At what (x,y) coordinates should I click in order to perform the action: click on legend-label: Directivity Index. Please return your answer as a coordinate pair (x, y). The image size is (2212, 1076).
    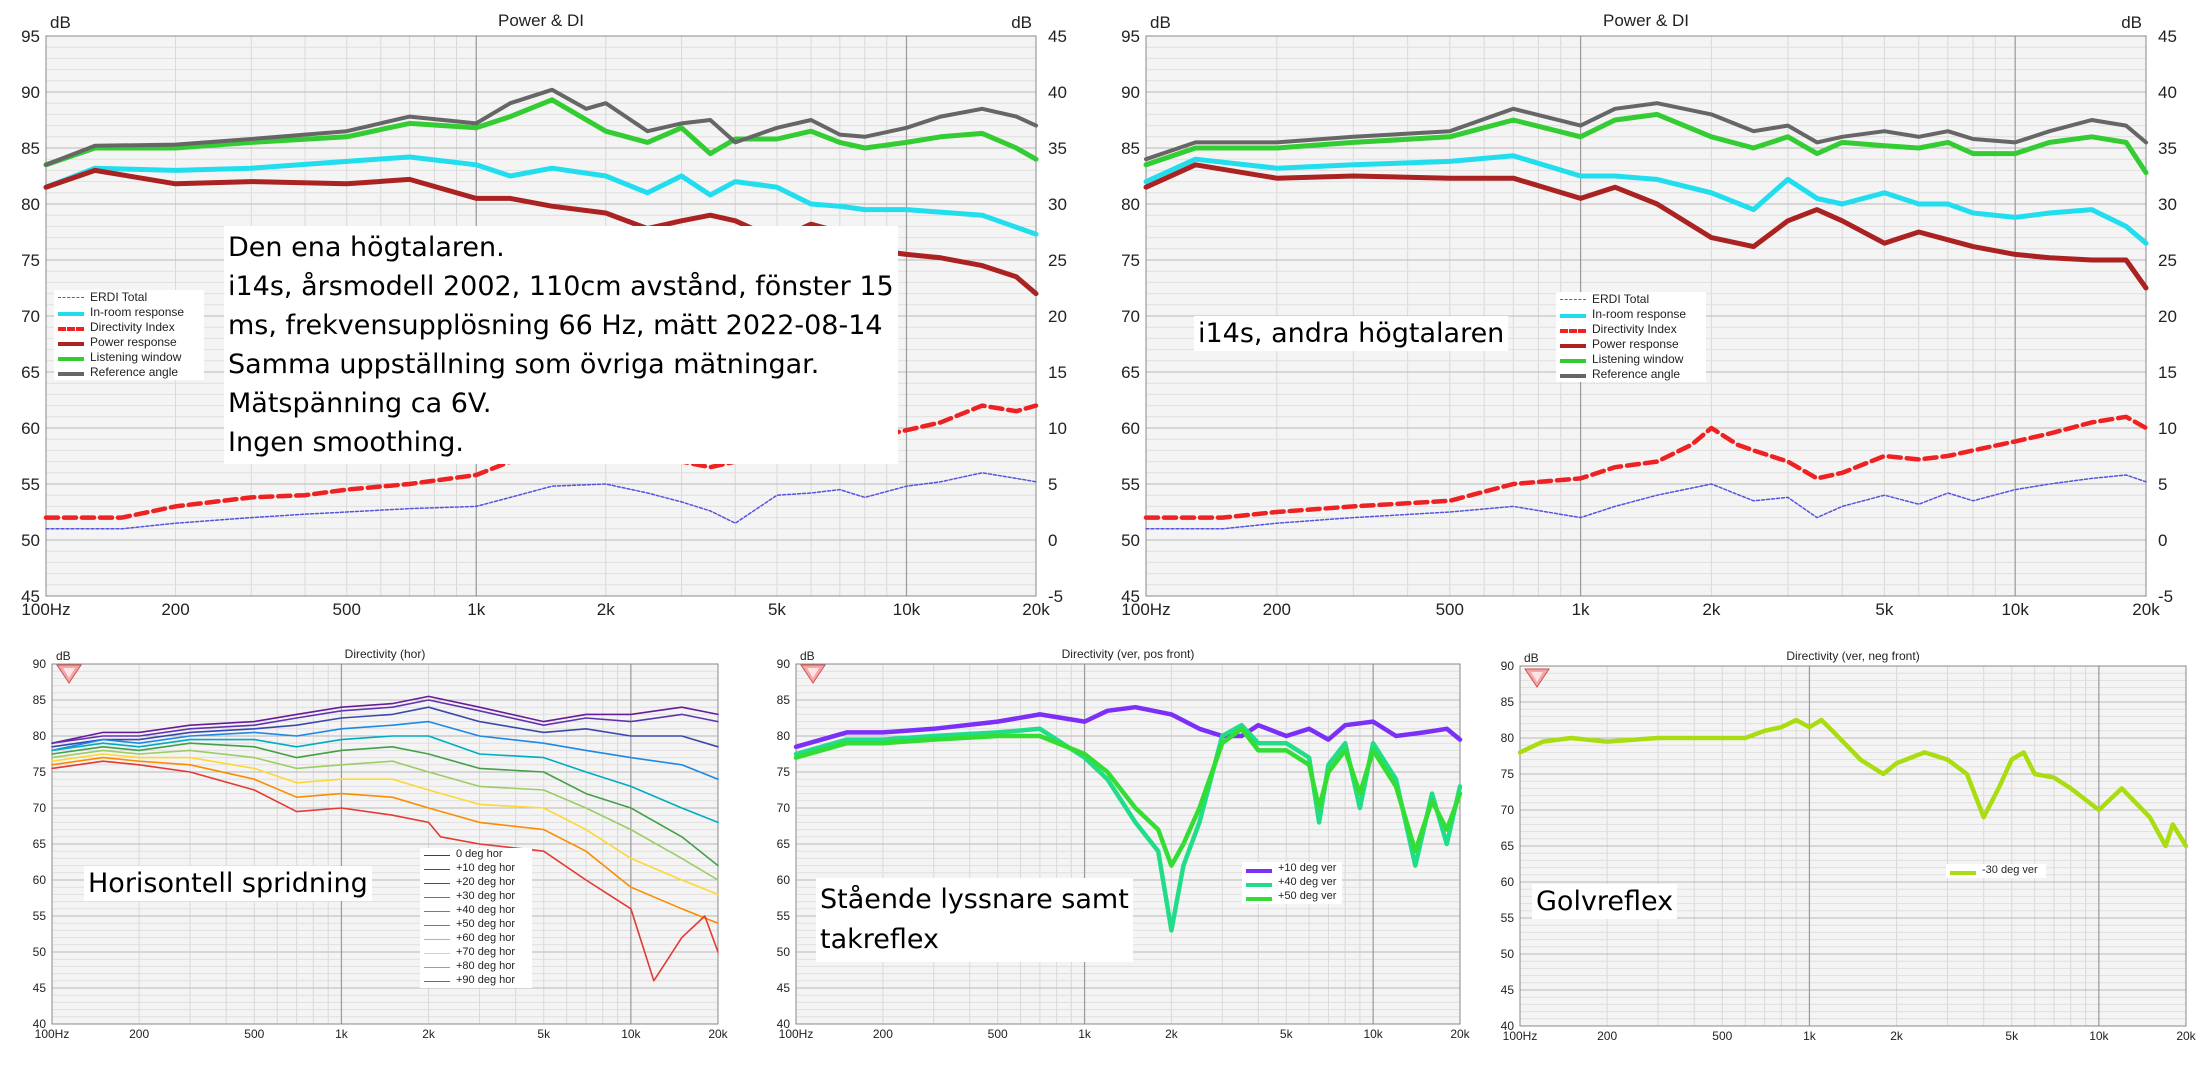
    Looking at the image, I should click on (132, 327).